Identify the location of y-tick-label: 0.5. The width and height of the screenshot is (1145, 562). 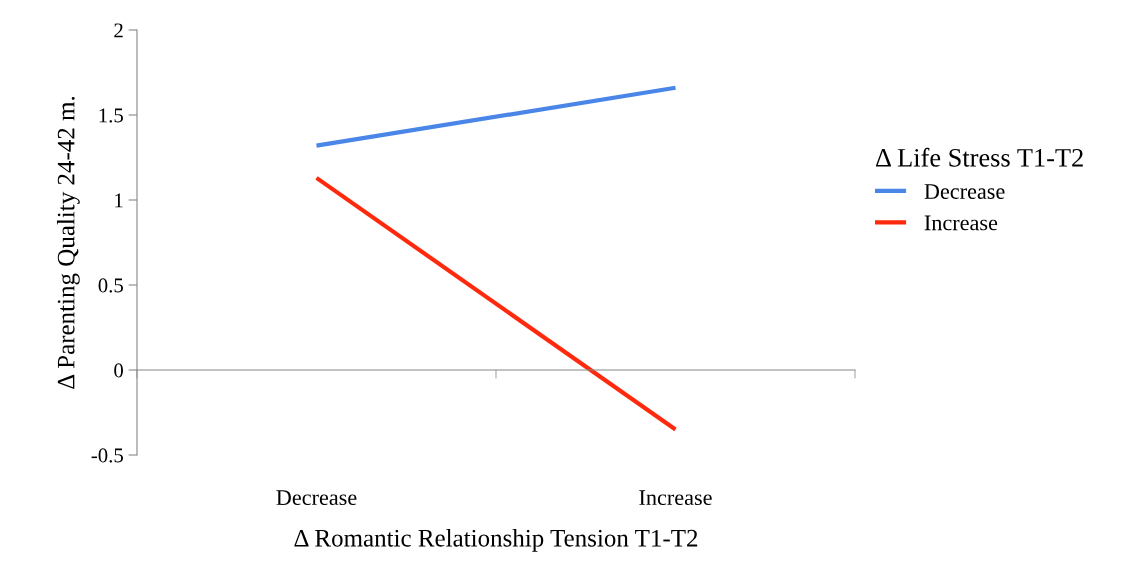
(110, 285).